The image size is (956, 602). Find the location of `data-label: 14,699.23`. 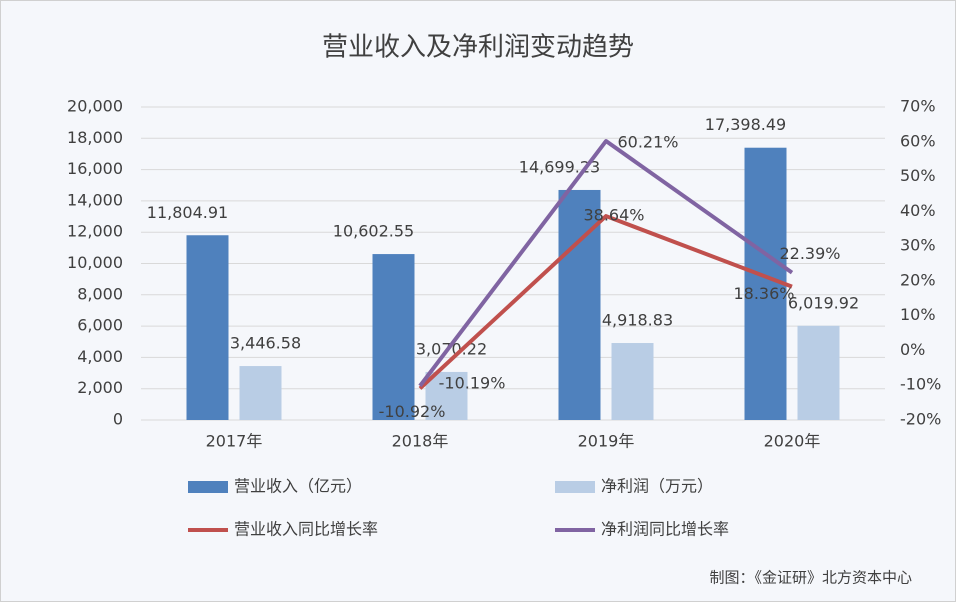

data-label: 14,699.23 is located at coordinates (559, 166).